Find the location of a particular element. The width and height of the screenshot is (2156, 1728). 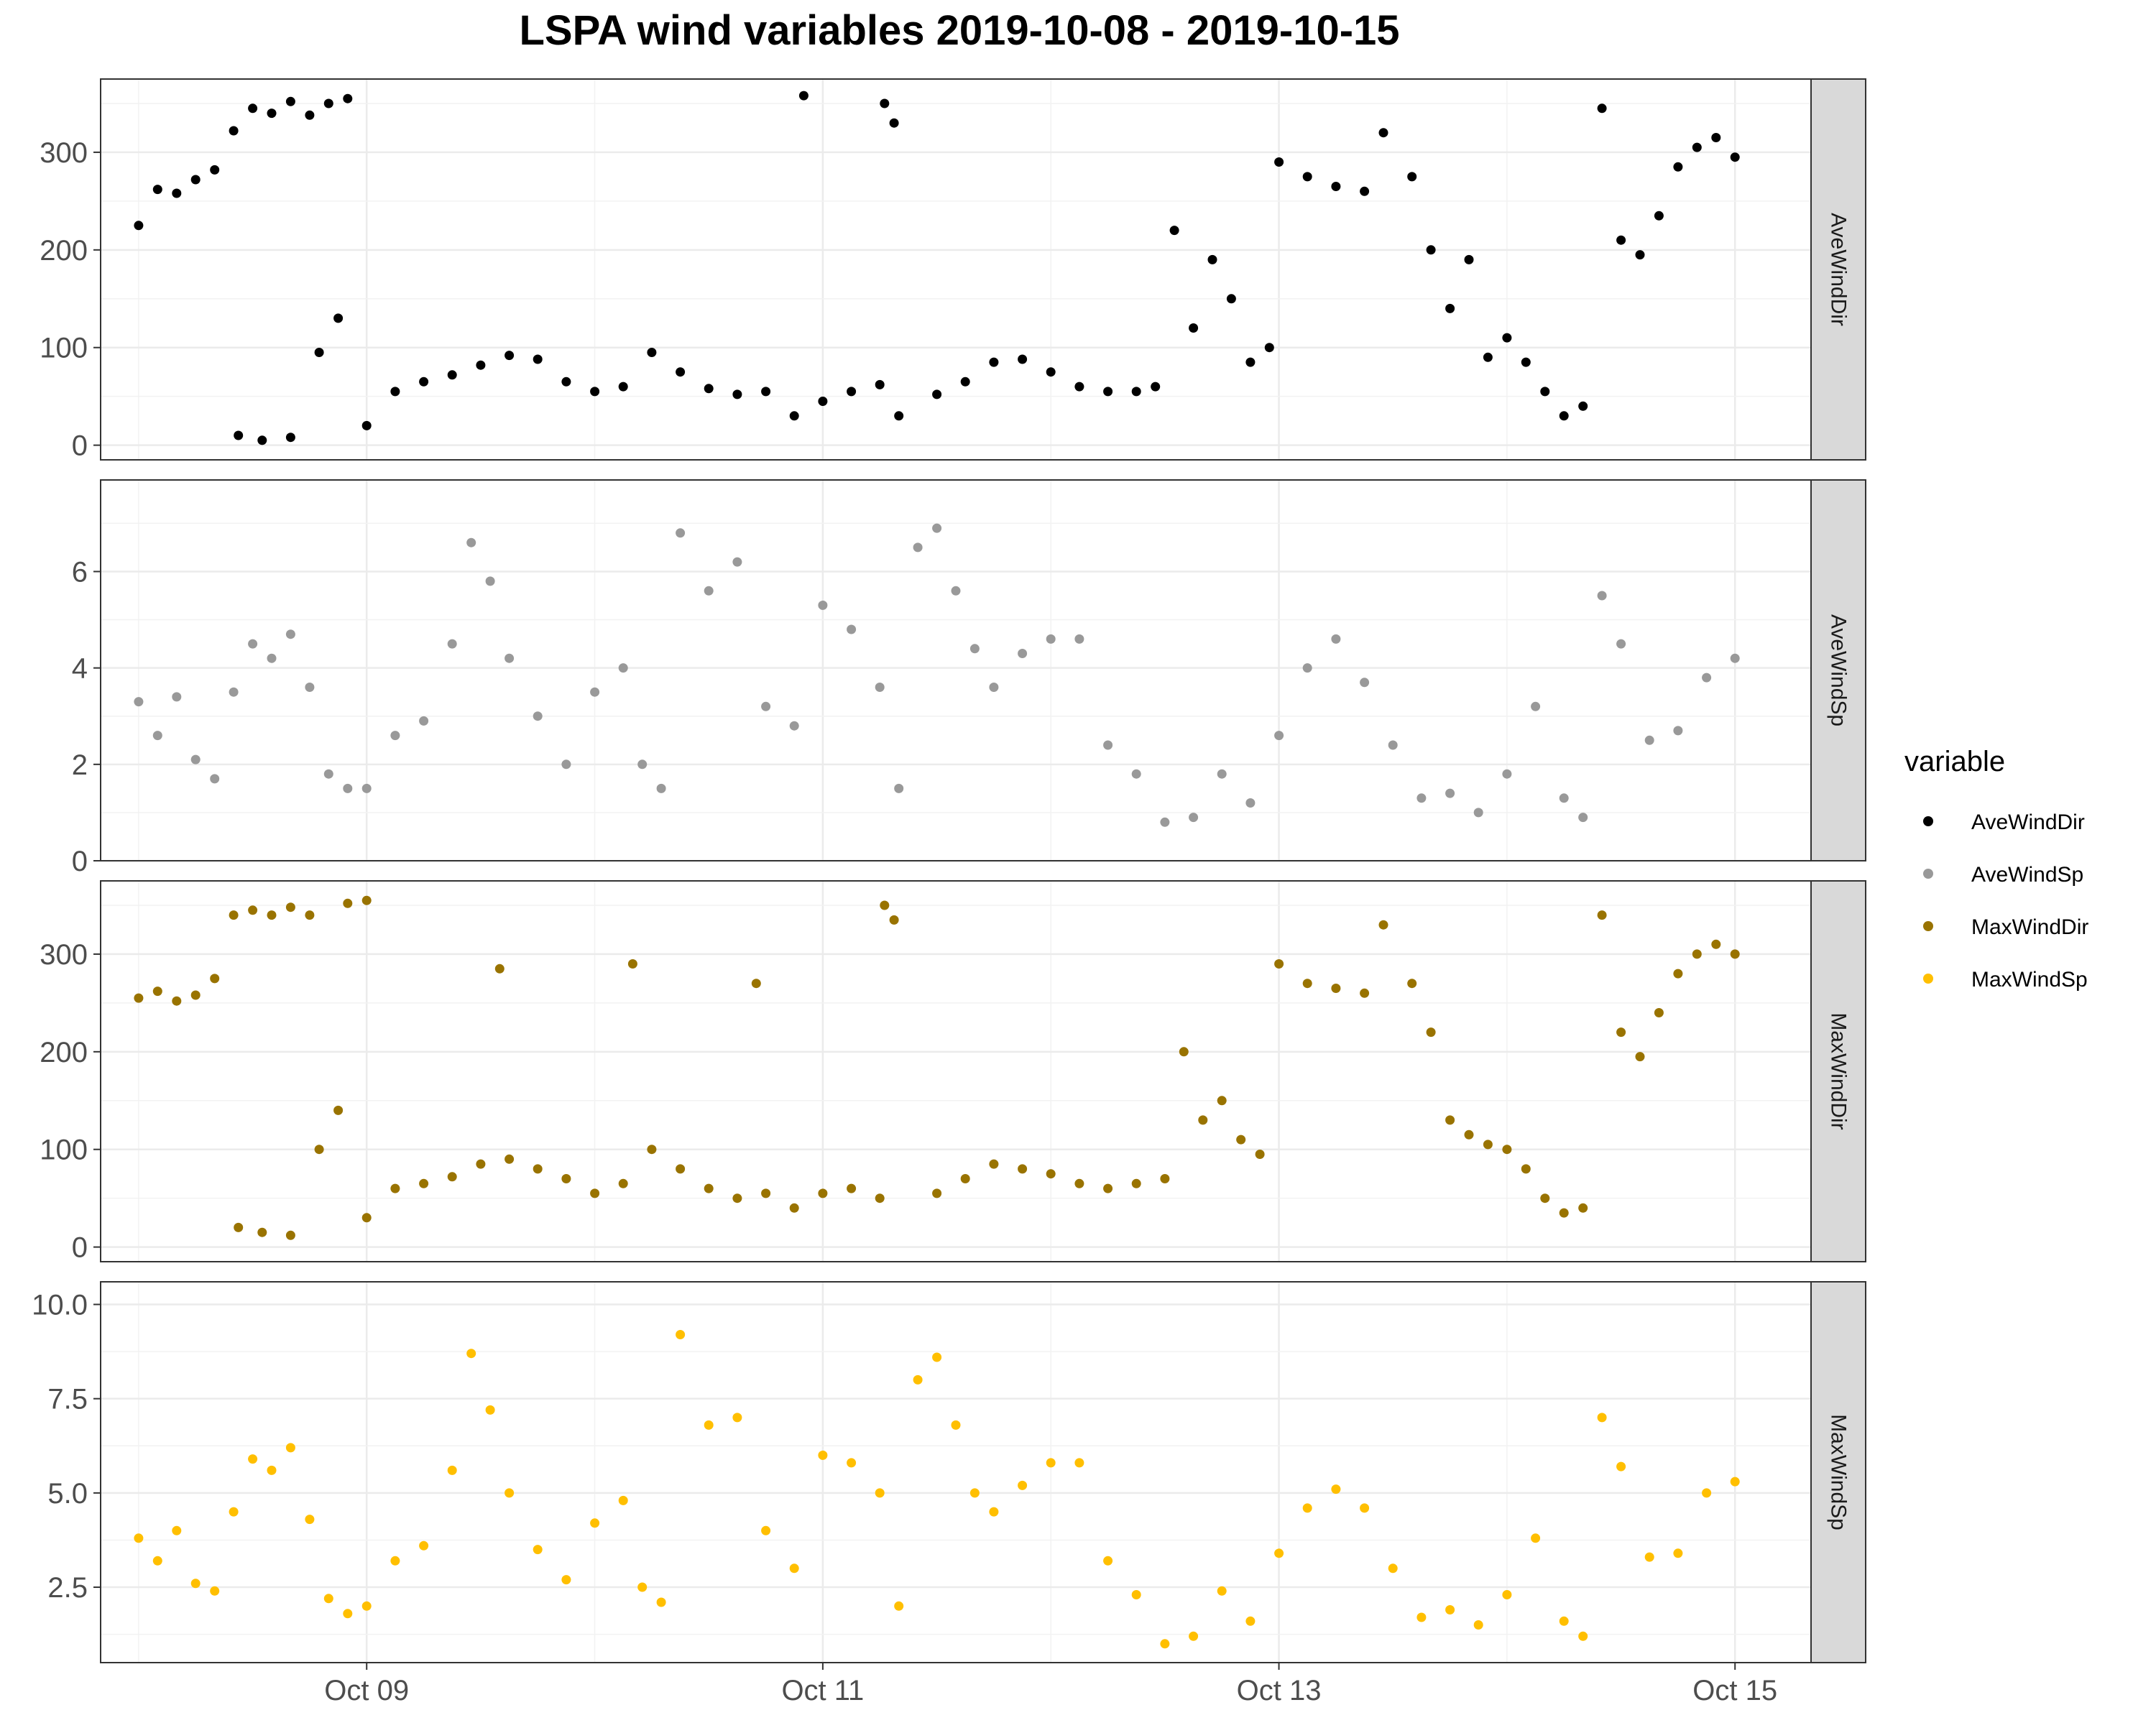

x-tick-label: Oct 11 is located at coordinates (822, 1690).